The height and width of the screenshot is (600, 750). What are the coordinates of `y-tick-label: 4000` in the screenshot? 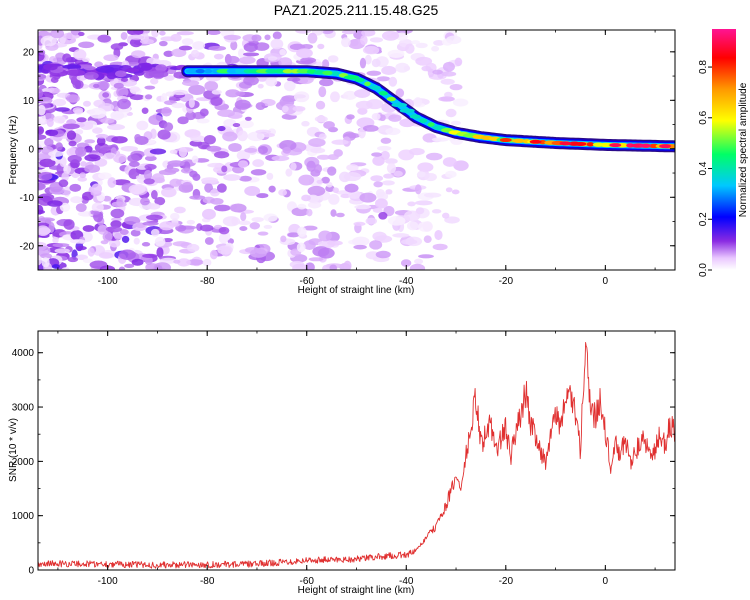 It's located at (23, 353).